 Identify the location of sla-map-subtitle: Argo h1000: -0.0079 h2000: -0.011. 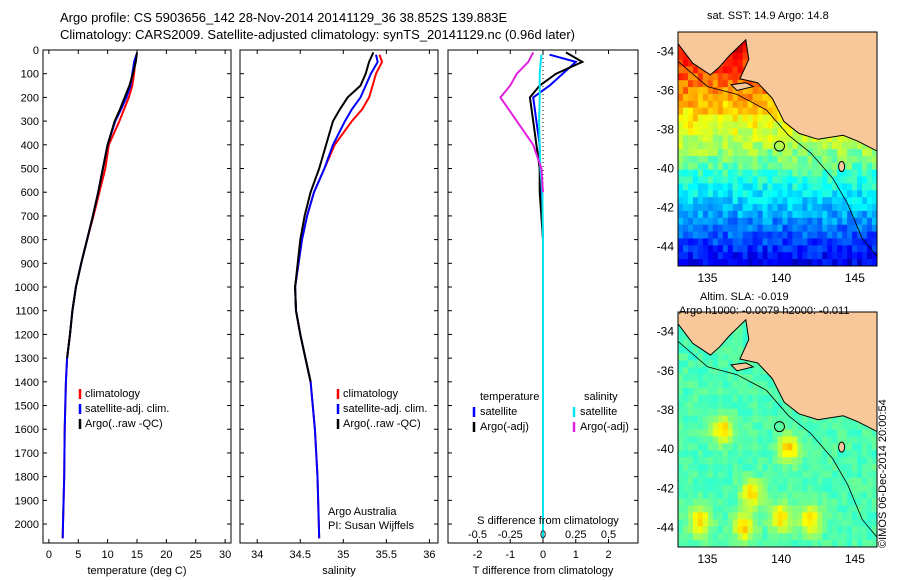
(764, 311).